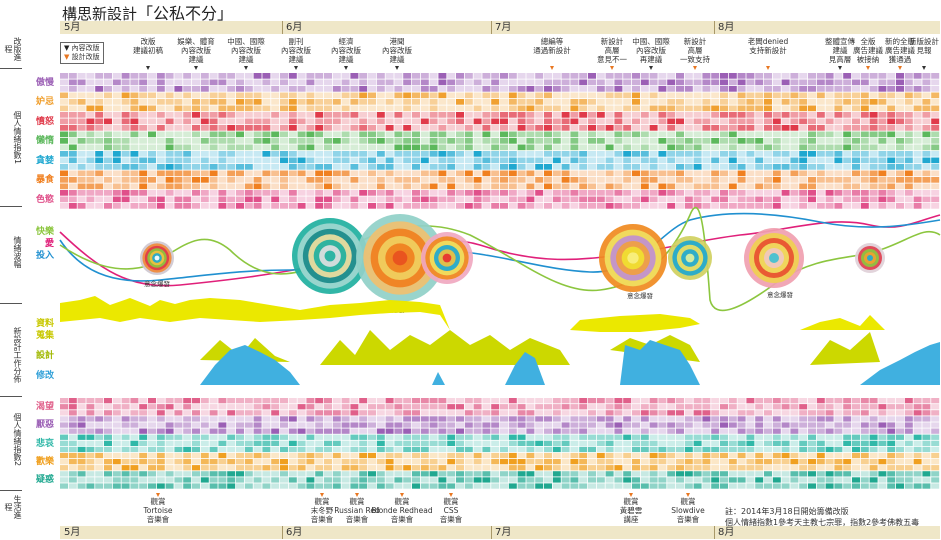  What do you see at coordinates (402, 495) in the screenshot?
I see `life-event-marker` at bounding box center [402, 495].